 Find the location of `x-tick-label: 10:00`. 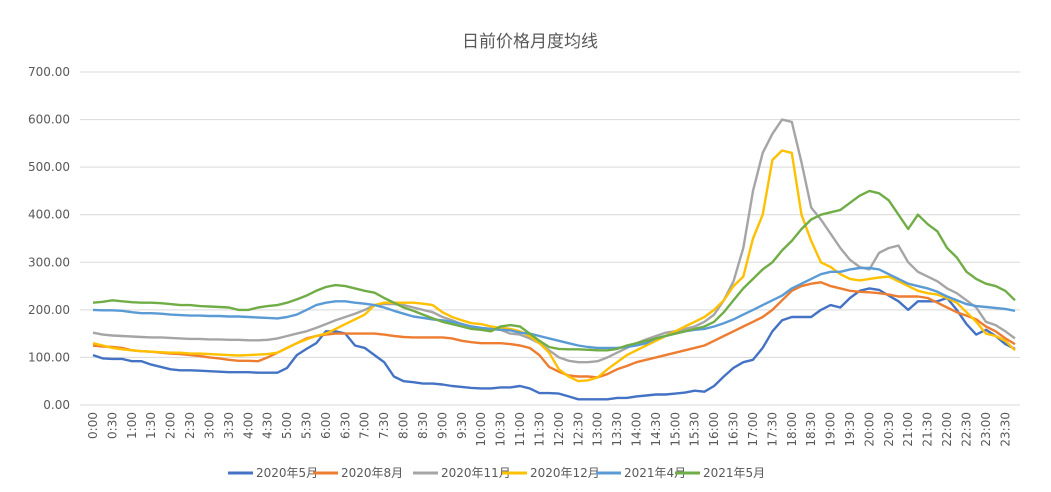

x-tick-label: 10:00 is located at coordinates (481, 429).